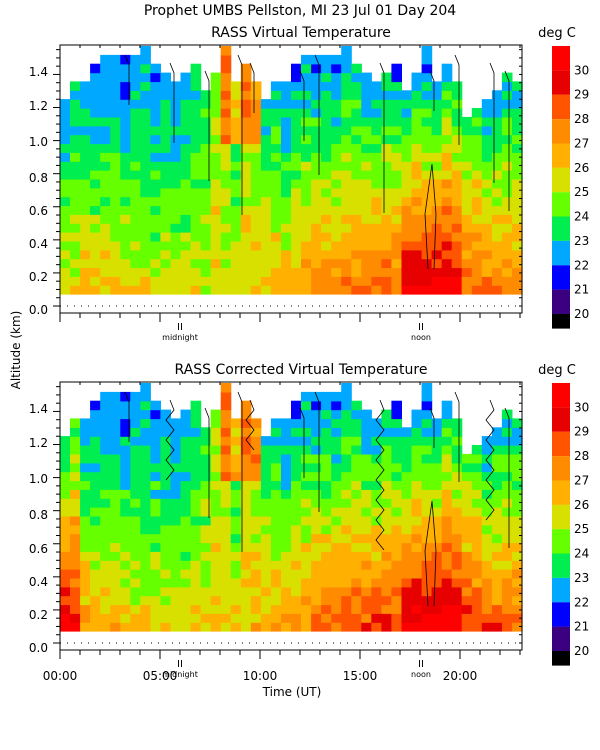  Describe the element at coordinates (180, 664) in the screenshot. I see `panel-bottom-midnight-mark: II` at that location.